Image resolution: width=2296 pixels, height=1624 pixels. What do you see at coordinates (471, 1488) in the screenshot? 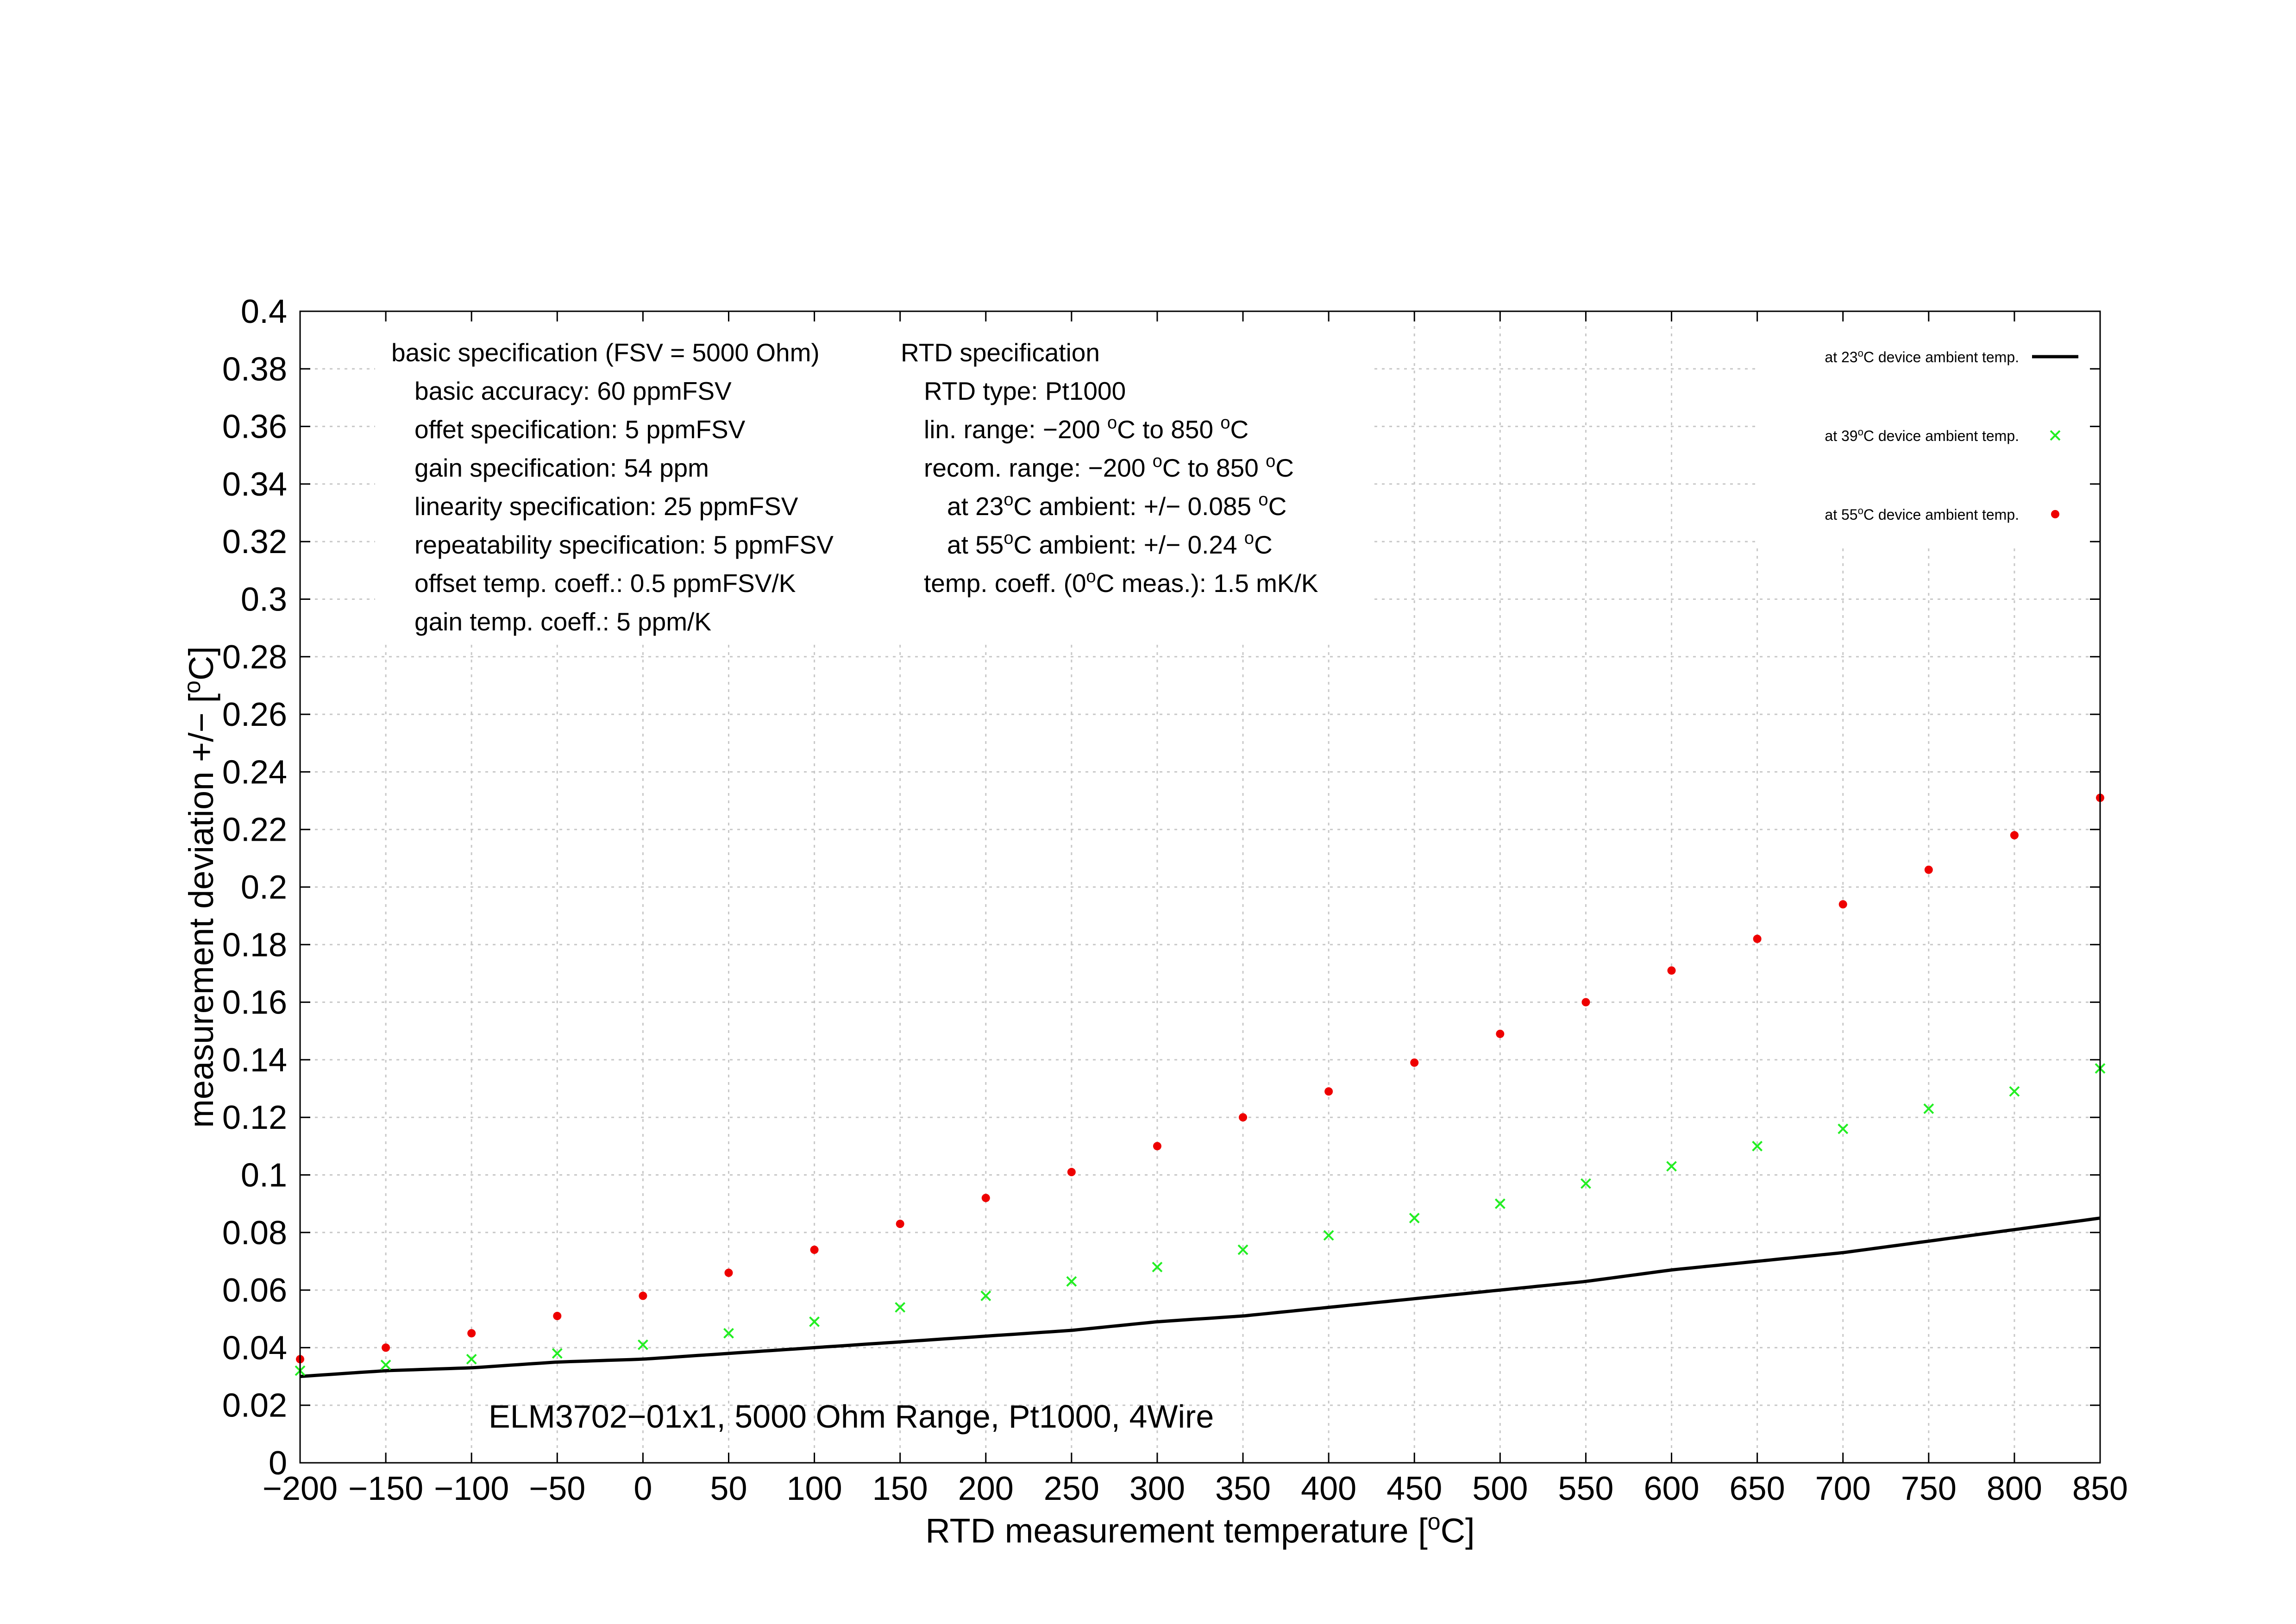
I see `x-tick-label: −100` at bounding box center [471, 1488].